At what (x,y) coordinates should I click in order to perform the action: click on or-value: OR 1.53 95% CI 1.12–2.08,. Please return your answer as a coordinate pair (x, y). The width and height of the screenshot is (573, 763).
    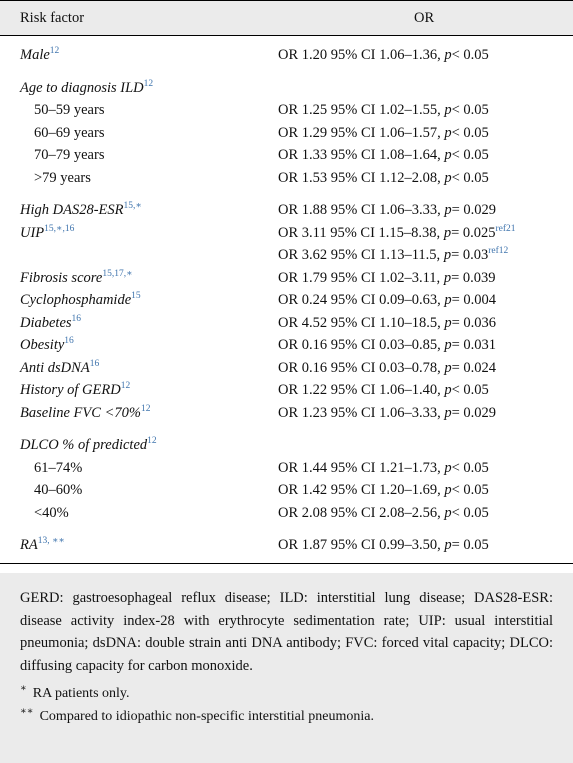
    Looking at the image, I should click on (359, 177).